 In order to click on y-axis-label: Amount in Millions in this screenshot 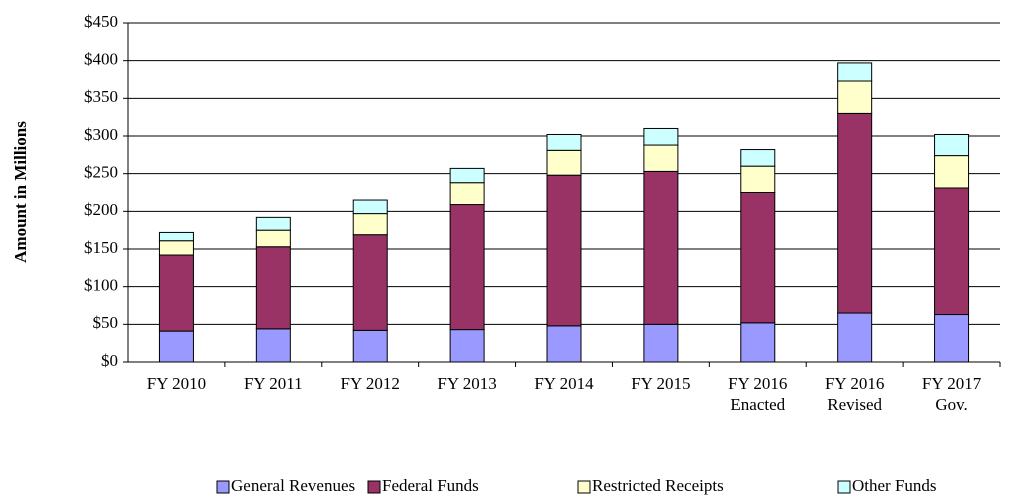, I will do `click(20, 192)`.